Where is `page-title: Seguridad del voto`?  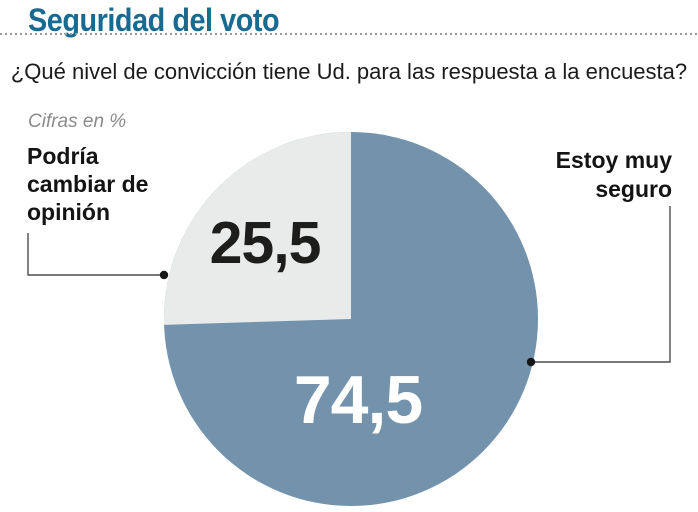 page-title: Seguridad del voto is located at coordinates (167, 20).